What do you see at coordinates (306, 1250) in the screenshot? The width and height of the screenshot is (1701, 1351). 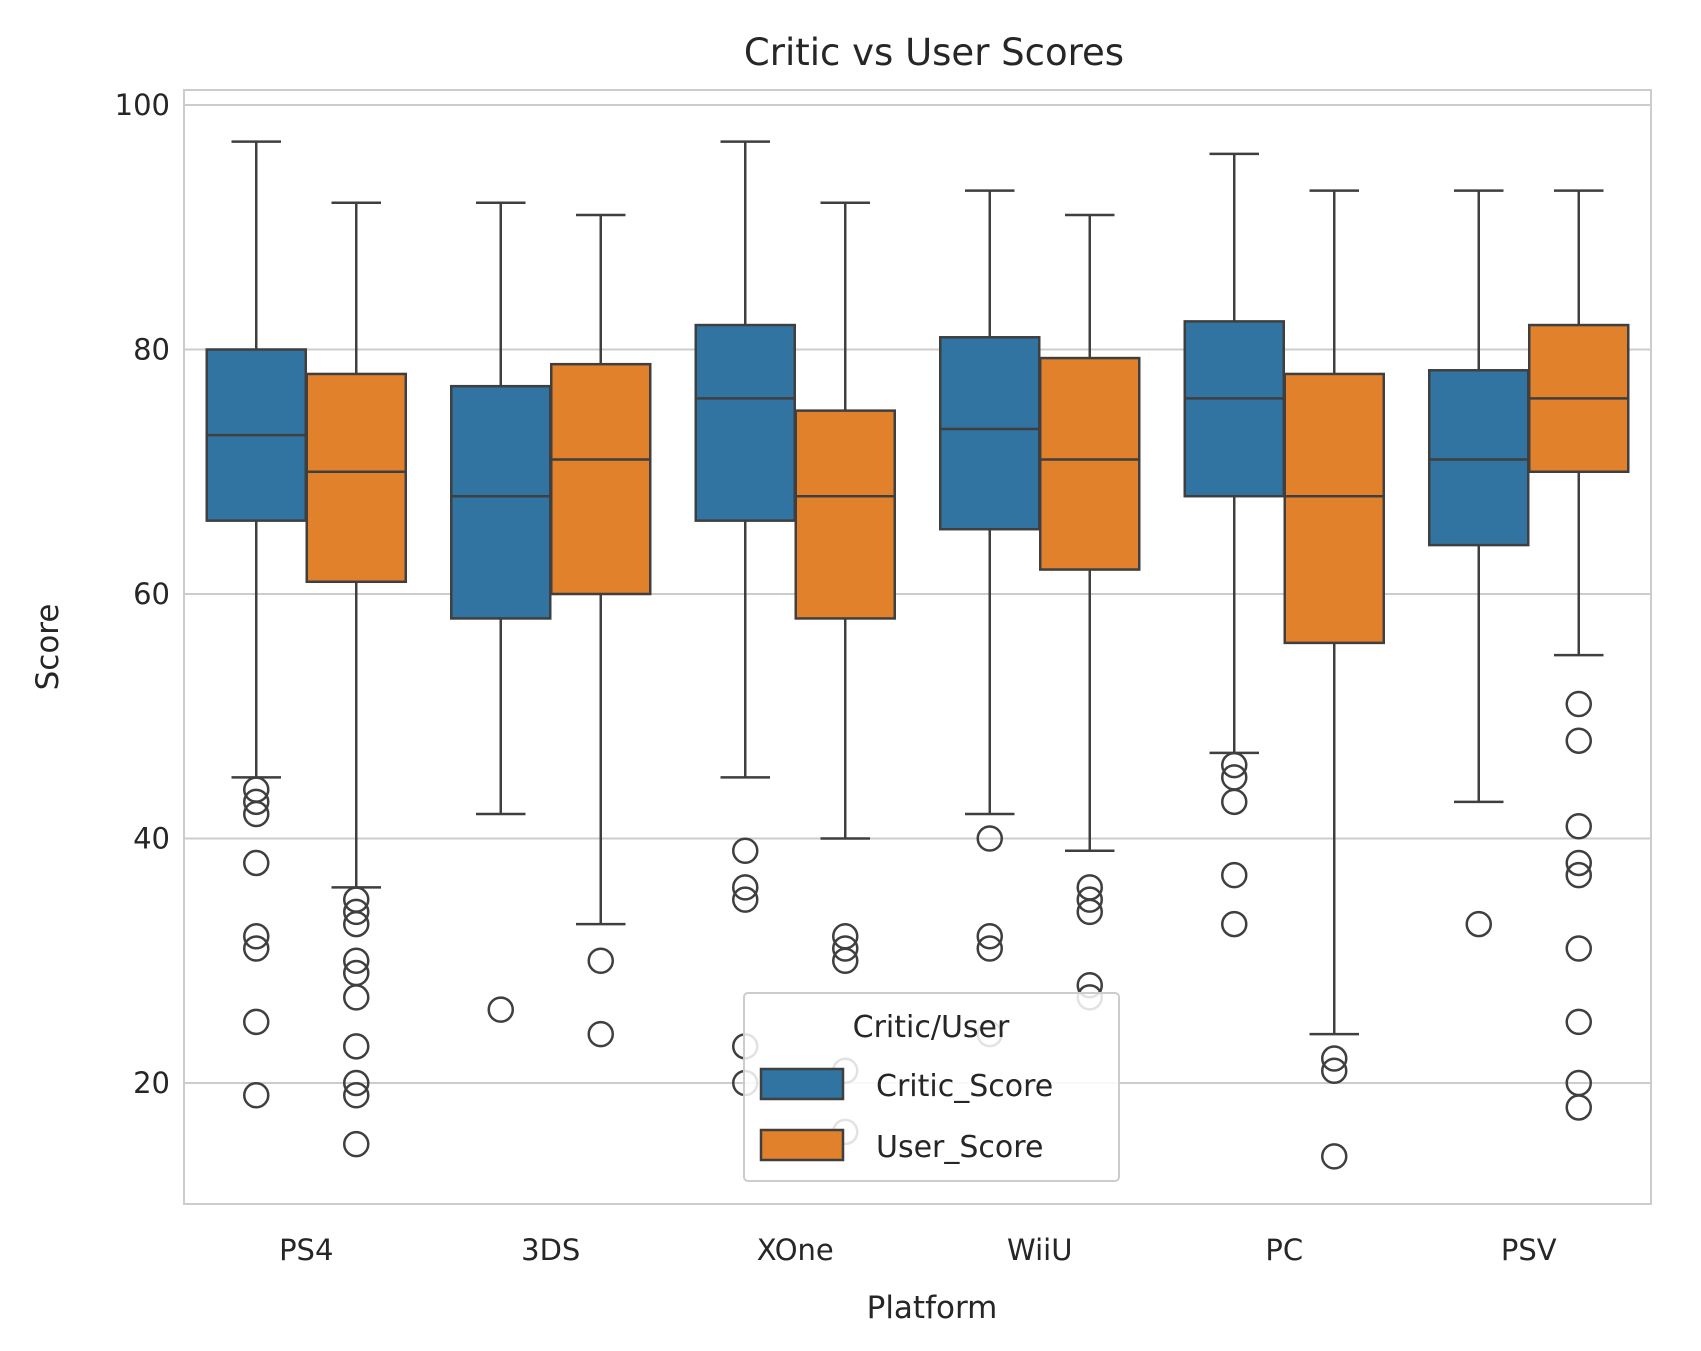 I see `x-tick-label-ps4: PS4` at bounding box center [306, 1250].